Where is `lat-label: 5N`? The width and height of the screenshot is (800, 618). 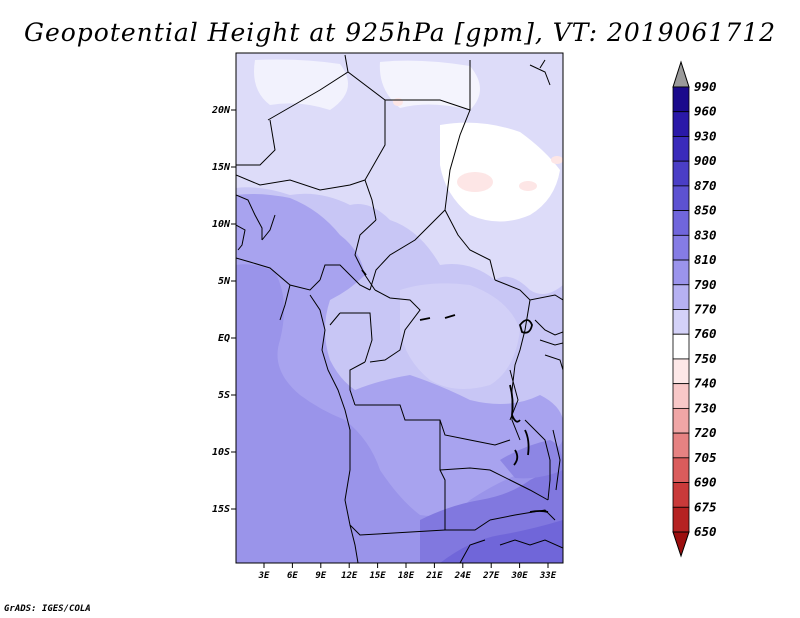
lat-label: 5N is located at coordinates (224, 281).